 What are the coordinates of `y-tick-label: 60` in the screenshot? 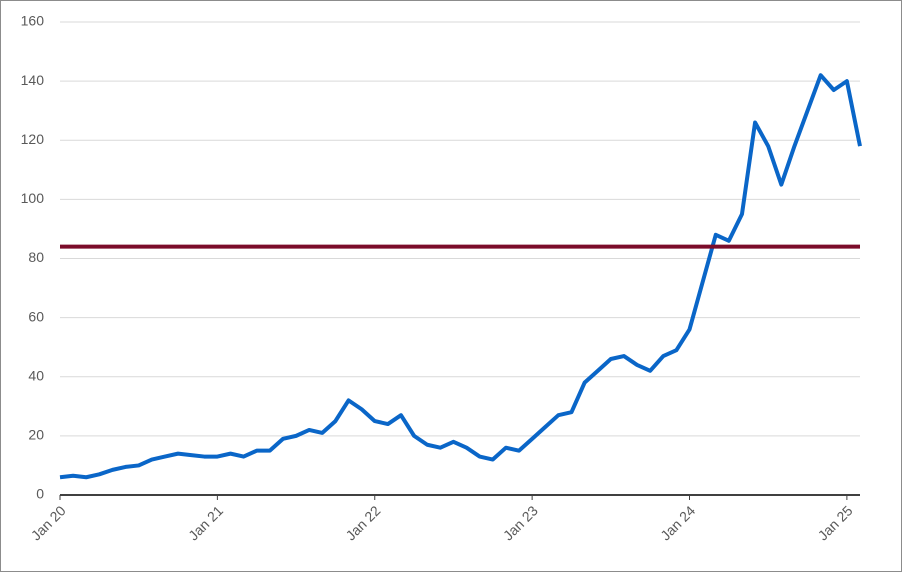 It's located at (36, 316).